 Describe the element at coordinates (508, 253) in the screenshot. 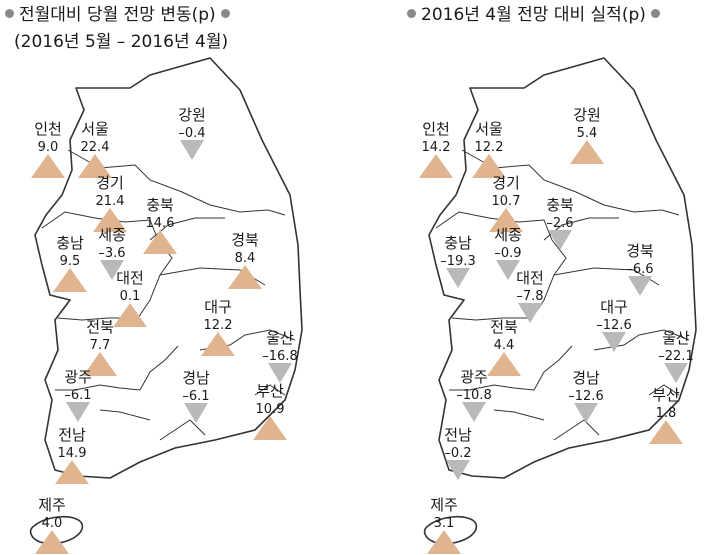

I see `region-marker: 세종 –0.9` at that location.